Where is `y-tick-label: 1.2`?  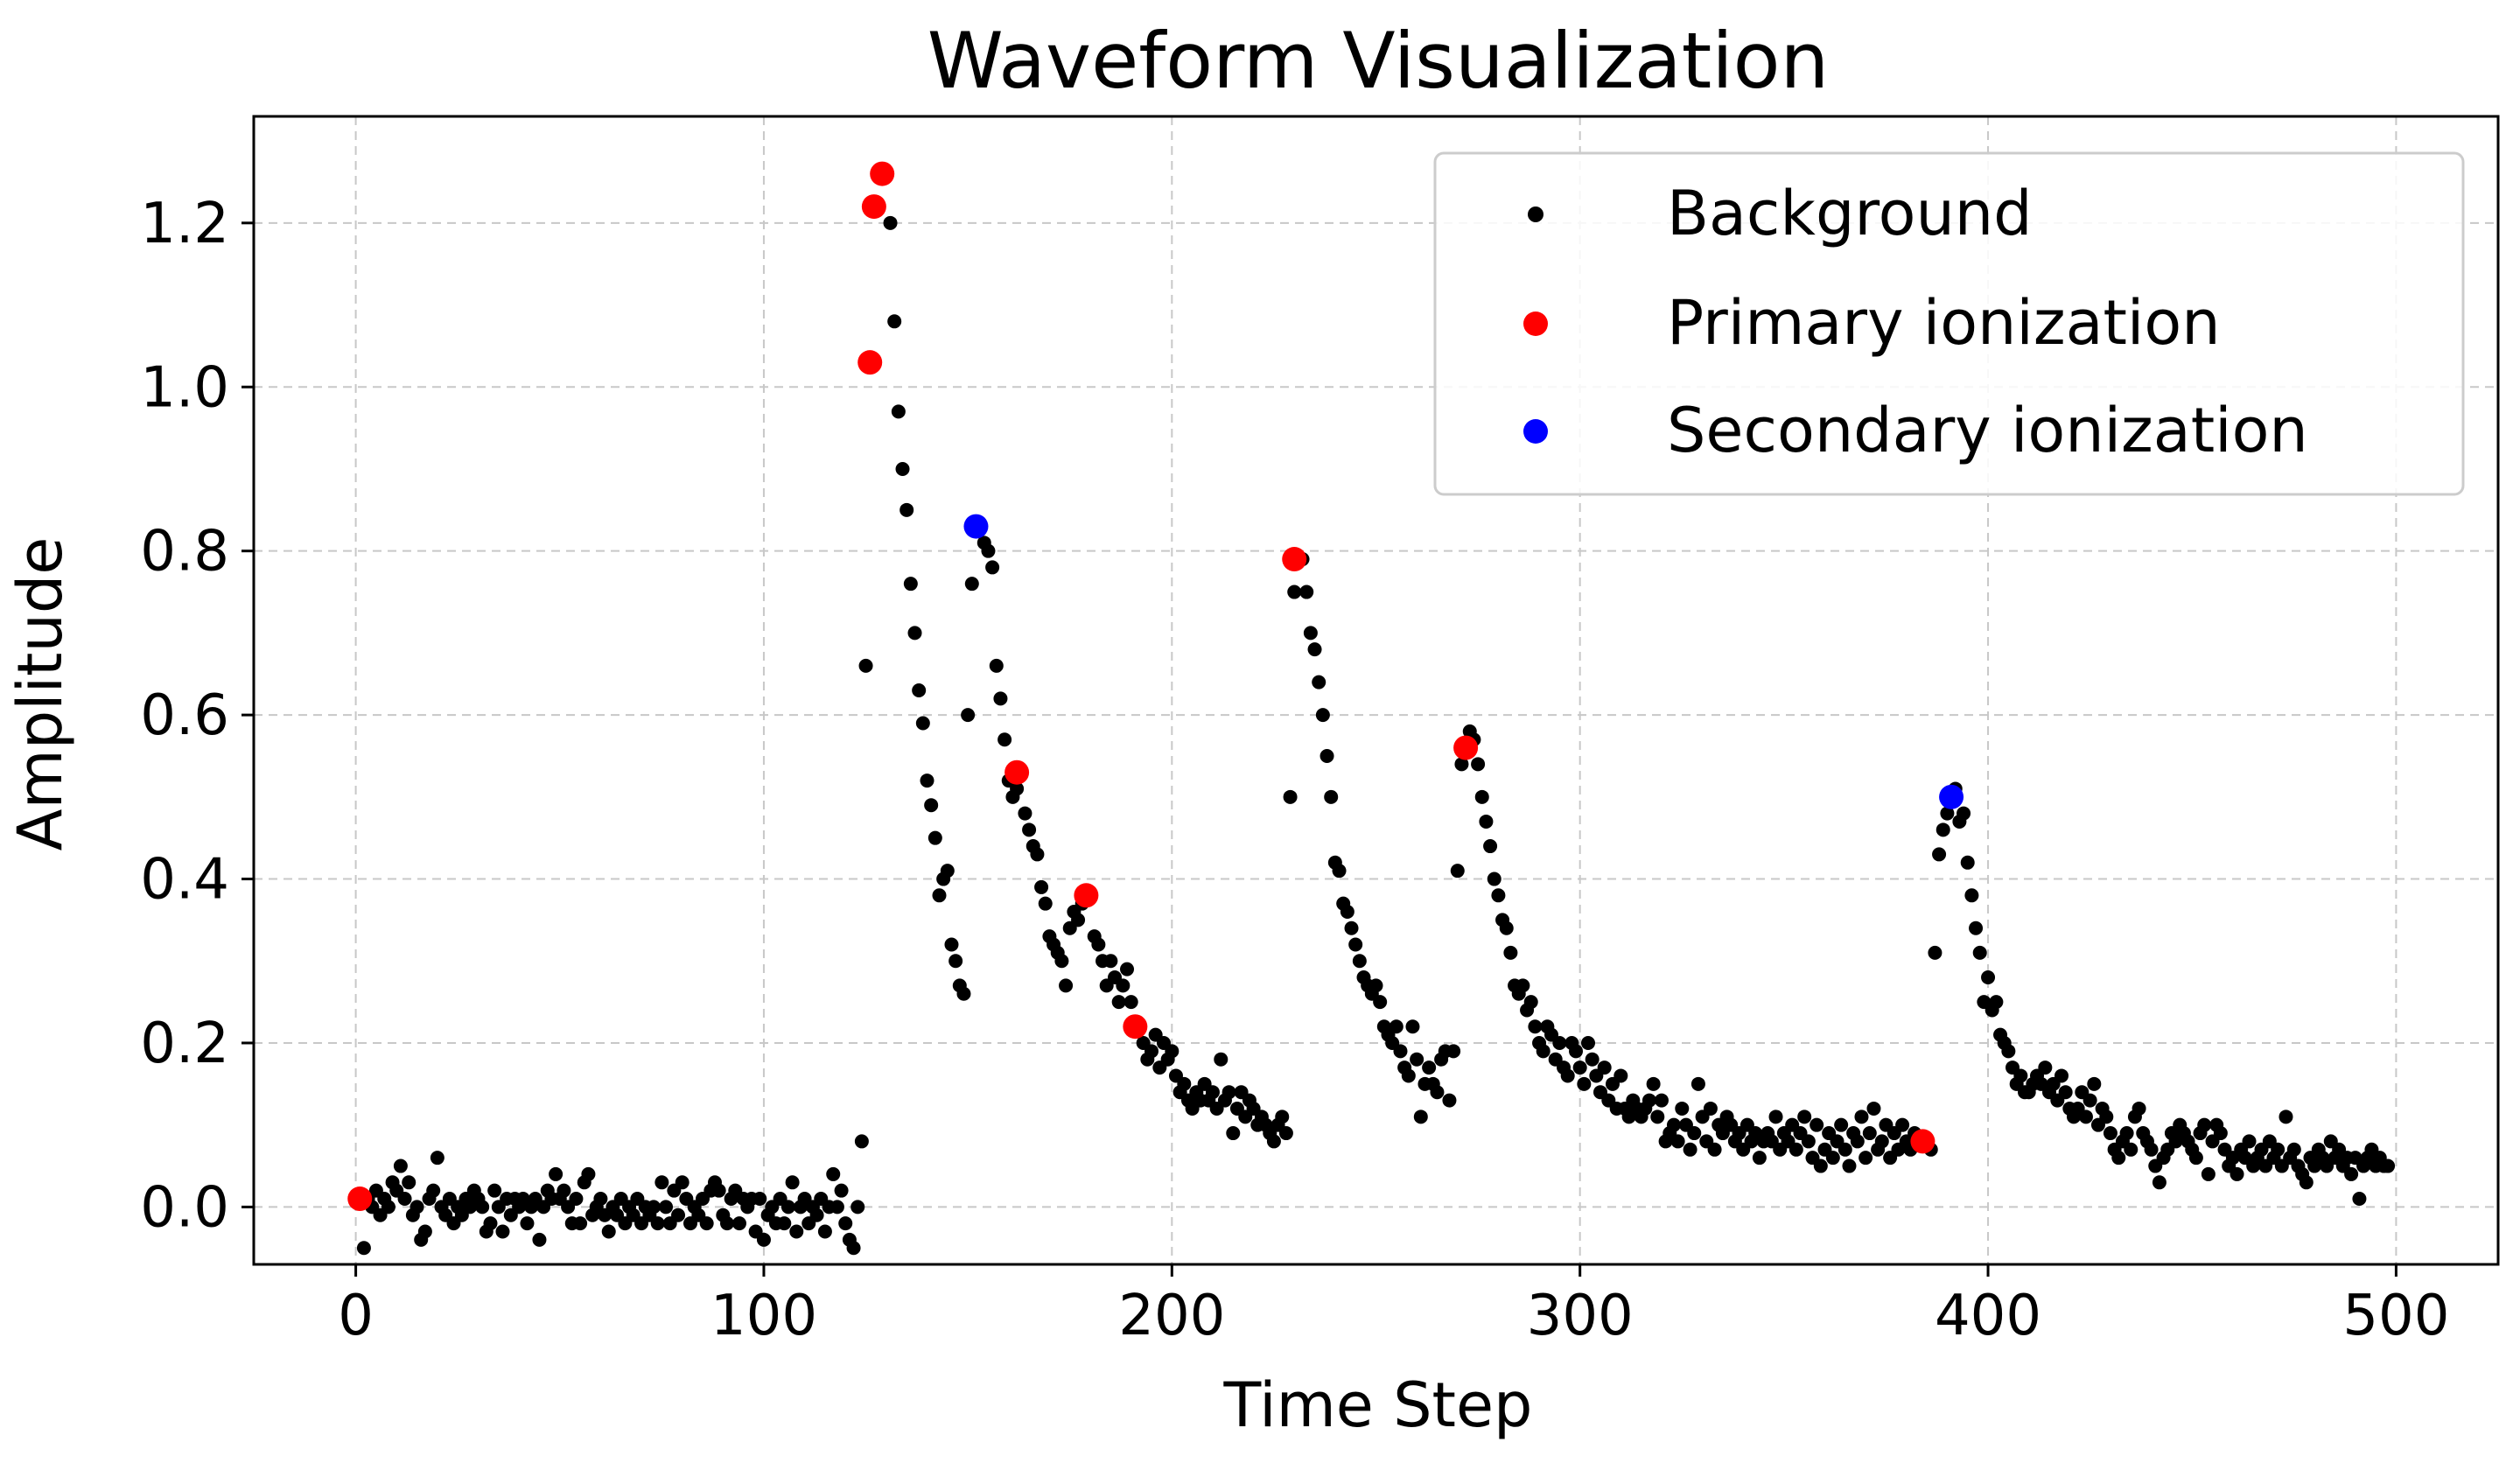 y-tick-label: 1.2 is located at coordinates (184, 224).